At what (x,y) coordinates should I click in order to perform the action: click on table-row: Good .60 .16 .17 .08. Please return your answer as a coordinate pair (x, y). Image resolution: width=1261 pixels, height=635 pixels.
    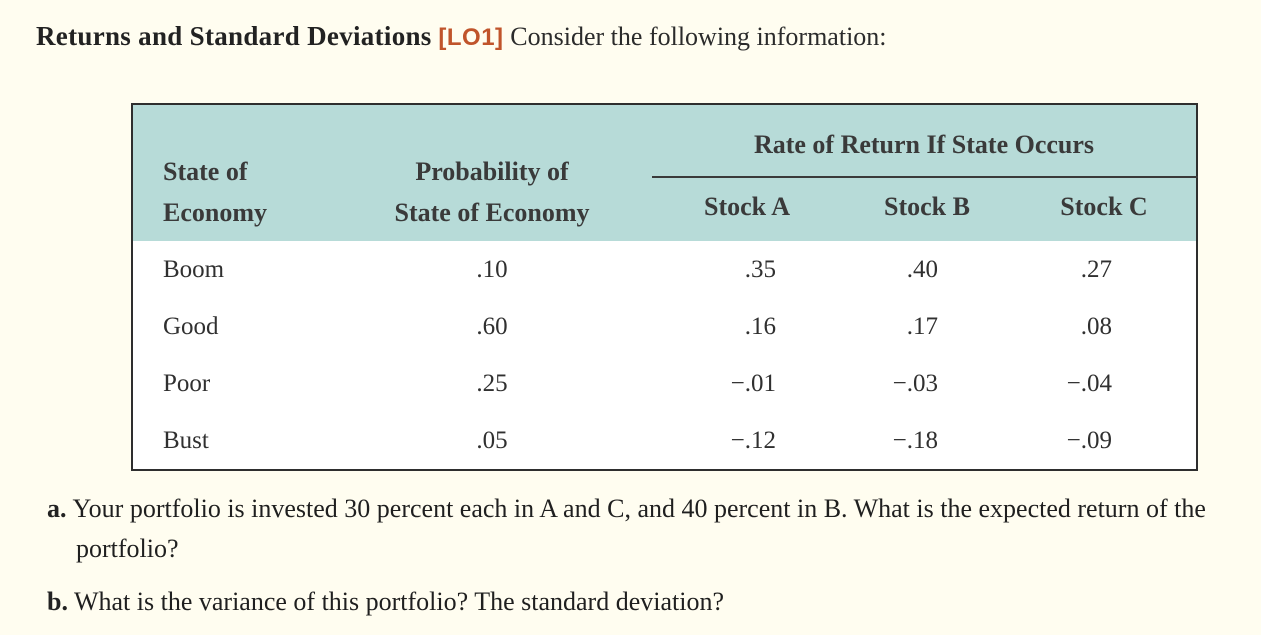
    Looking at the image, I should click on (665, 326).